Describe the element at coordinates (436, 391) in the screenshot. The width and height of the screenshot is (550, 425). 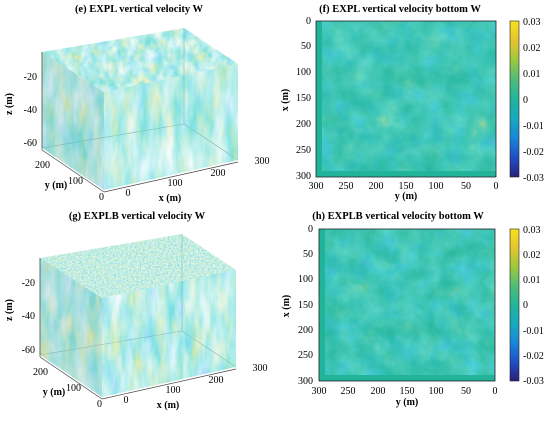
I see `panel-h-x-tick: 100` at that location.